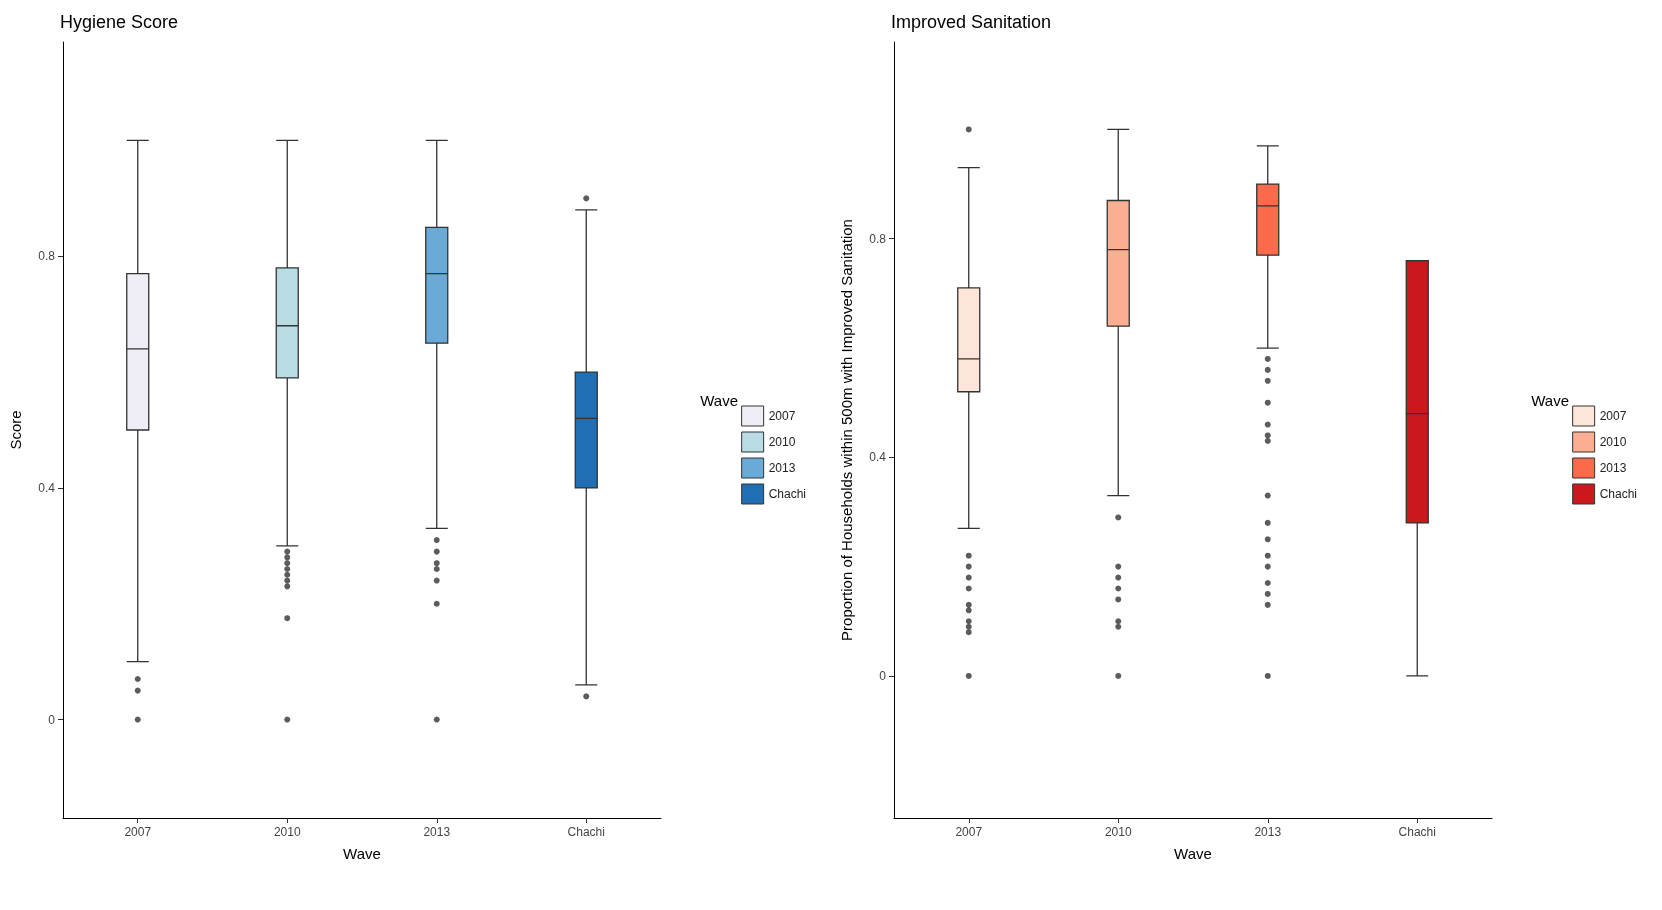 This screenshot has height=910, width=1662. What do you see at coordinates (15, 430) in the screenshot?
I see `y-axis-title: Score` at bounding box center [15, 430].